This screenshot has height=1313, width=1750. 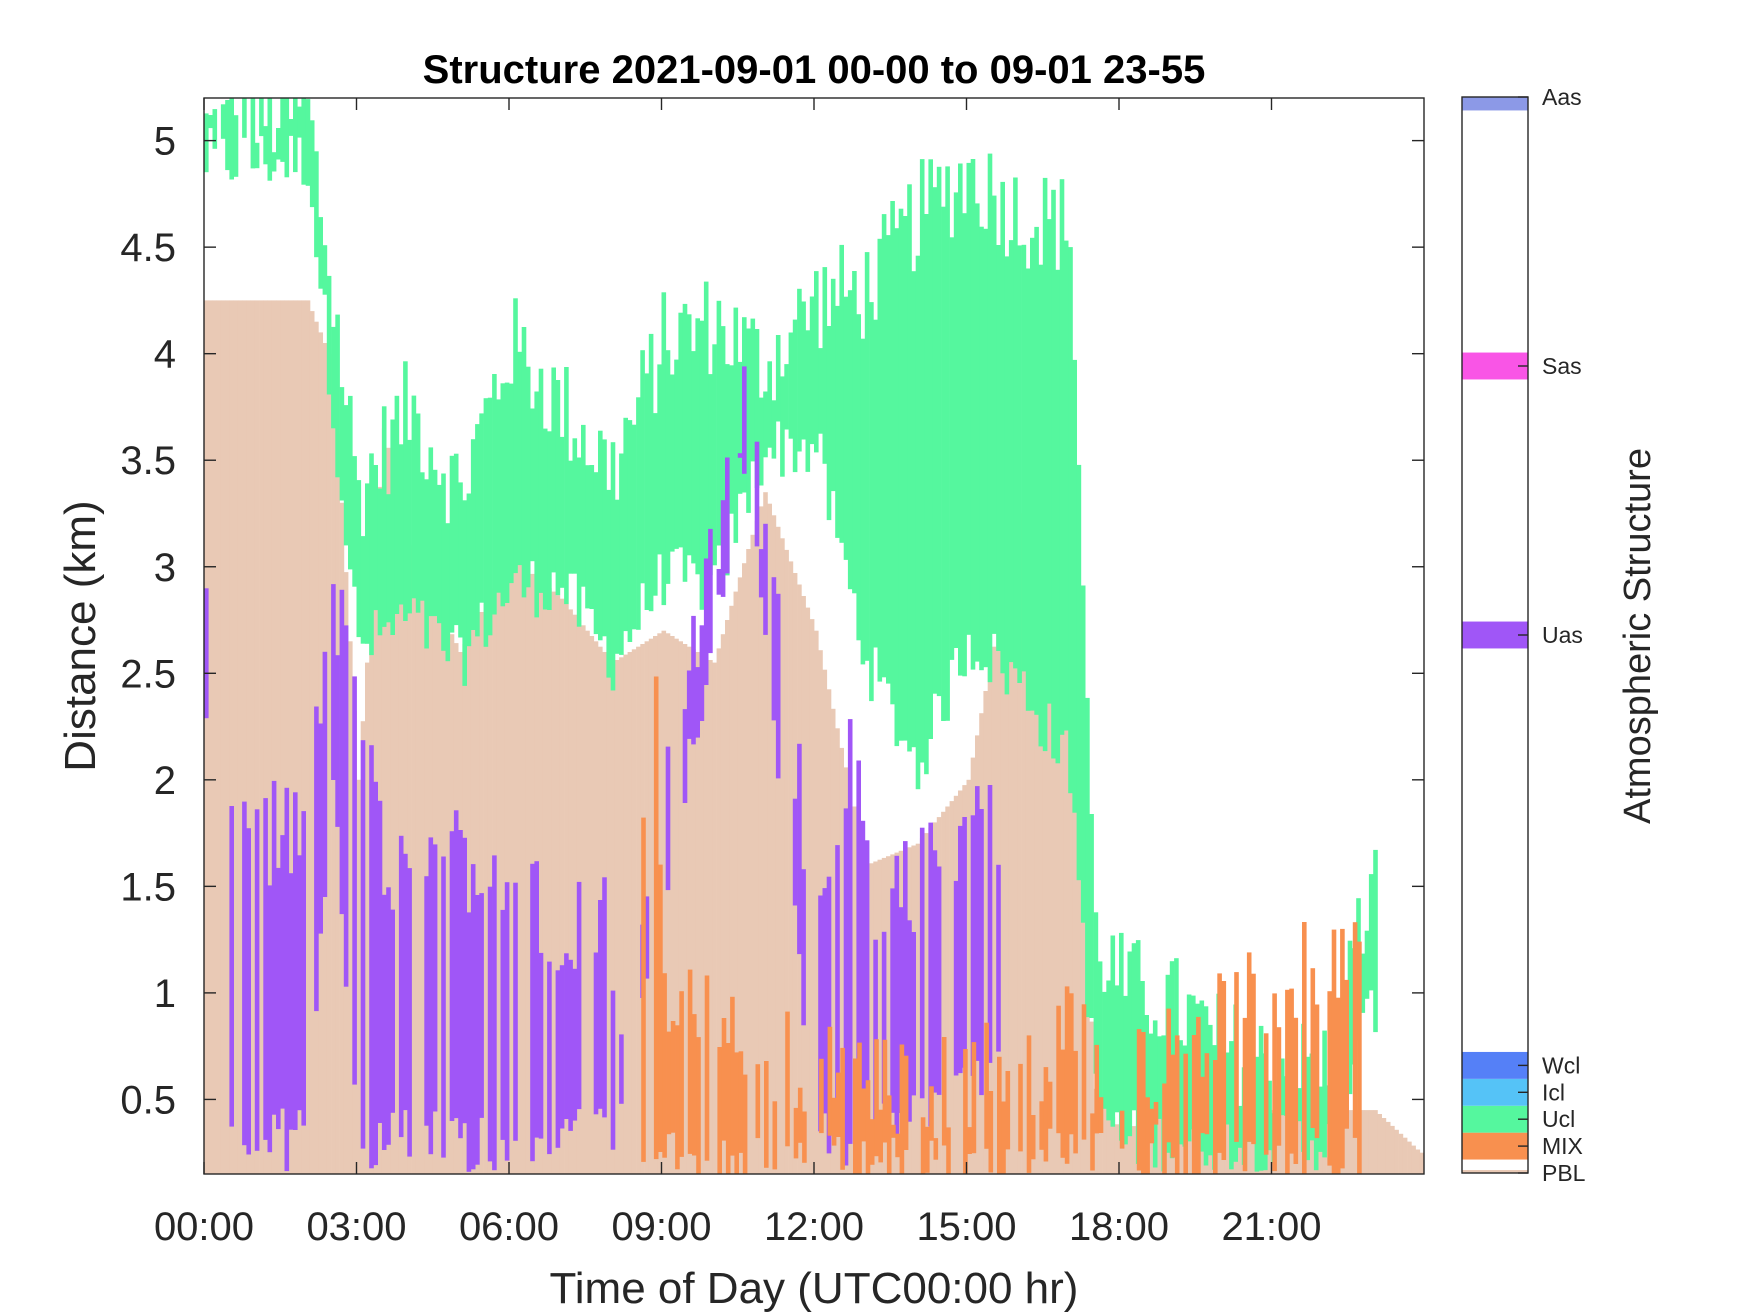 What do you see at coordinates (1495, 1171) in the screenshot?
I see `colorbar-swatch-pbl` at bounding box center [1495, 1171].